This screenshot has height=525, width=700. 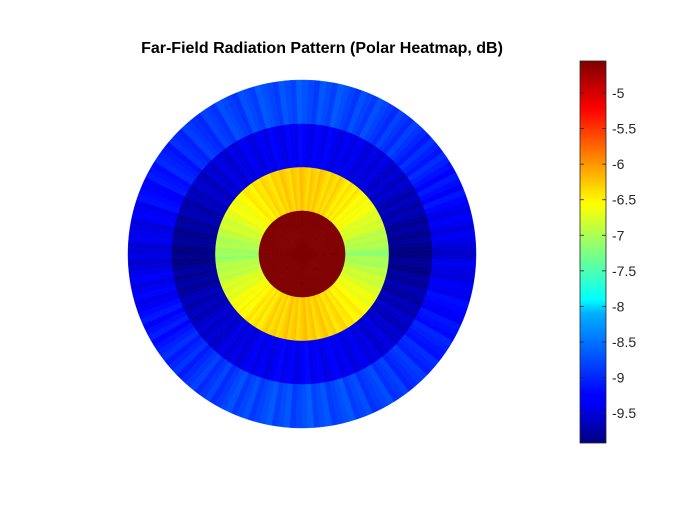 I want to click on colorbar-ticks: -5 -5.5 -6 -6.5 -7 -7.5 -8 -8.5 -9 -9.5, so click(x=608, y=253).